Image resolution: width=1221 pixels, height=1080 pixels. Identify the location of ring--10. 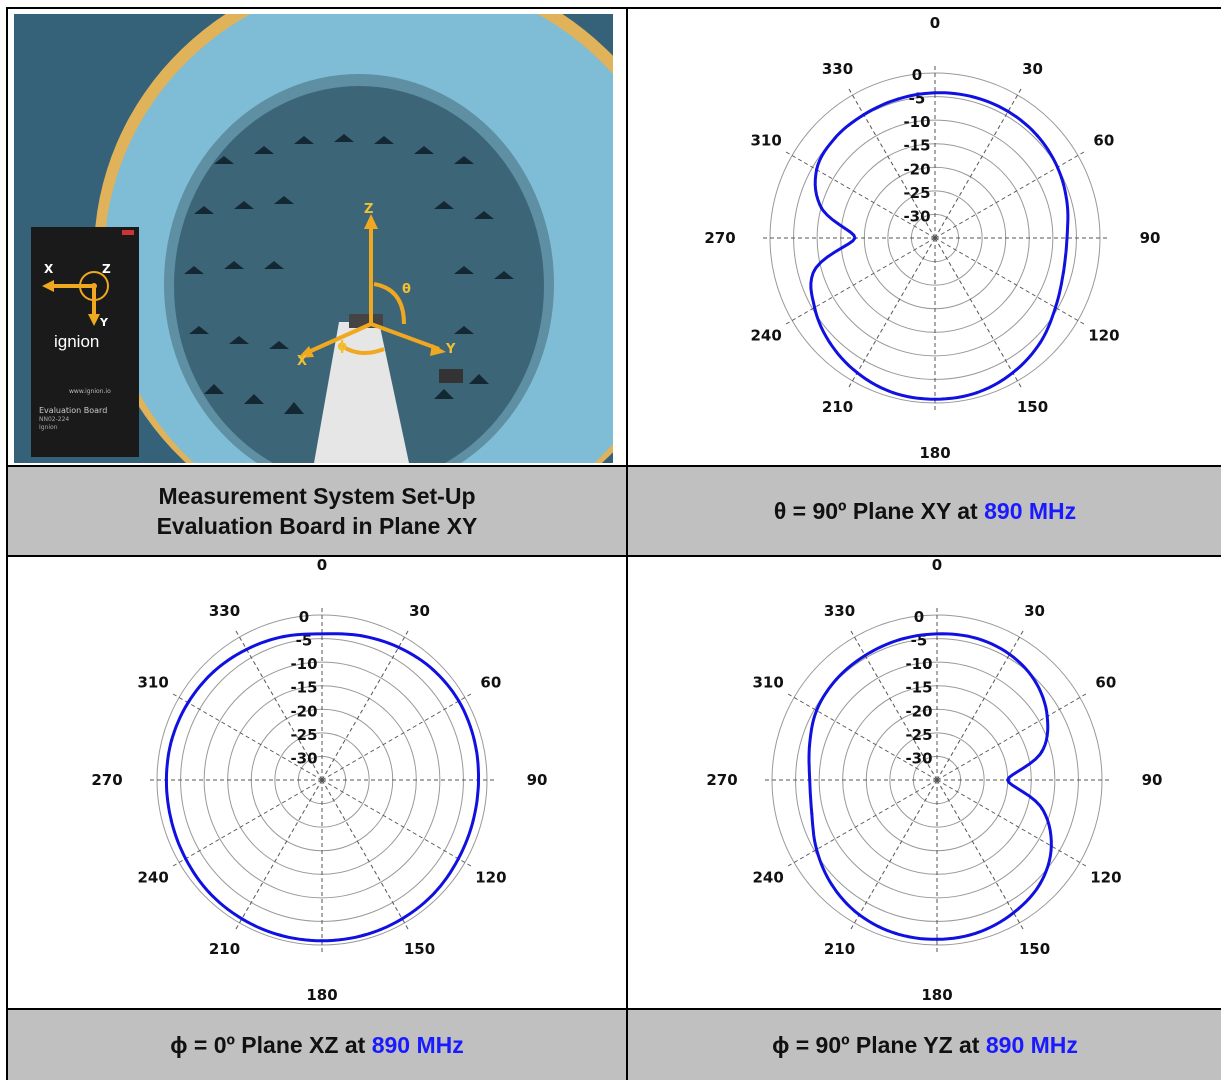
(322, 780).